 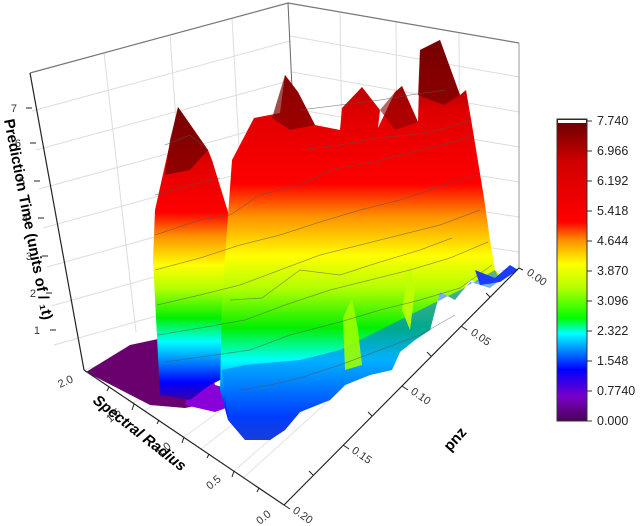 I want to click on x-tick-1: 0.5, so click(x=213, y=482).